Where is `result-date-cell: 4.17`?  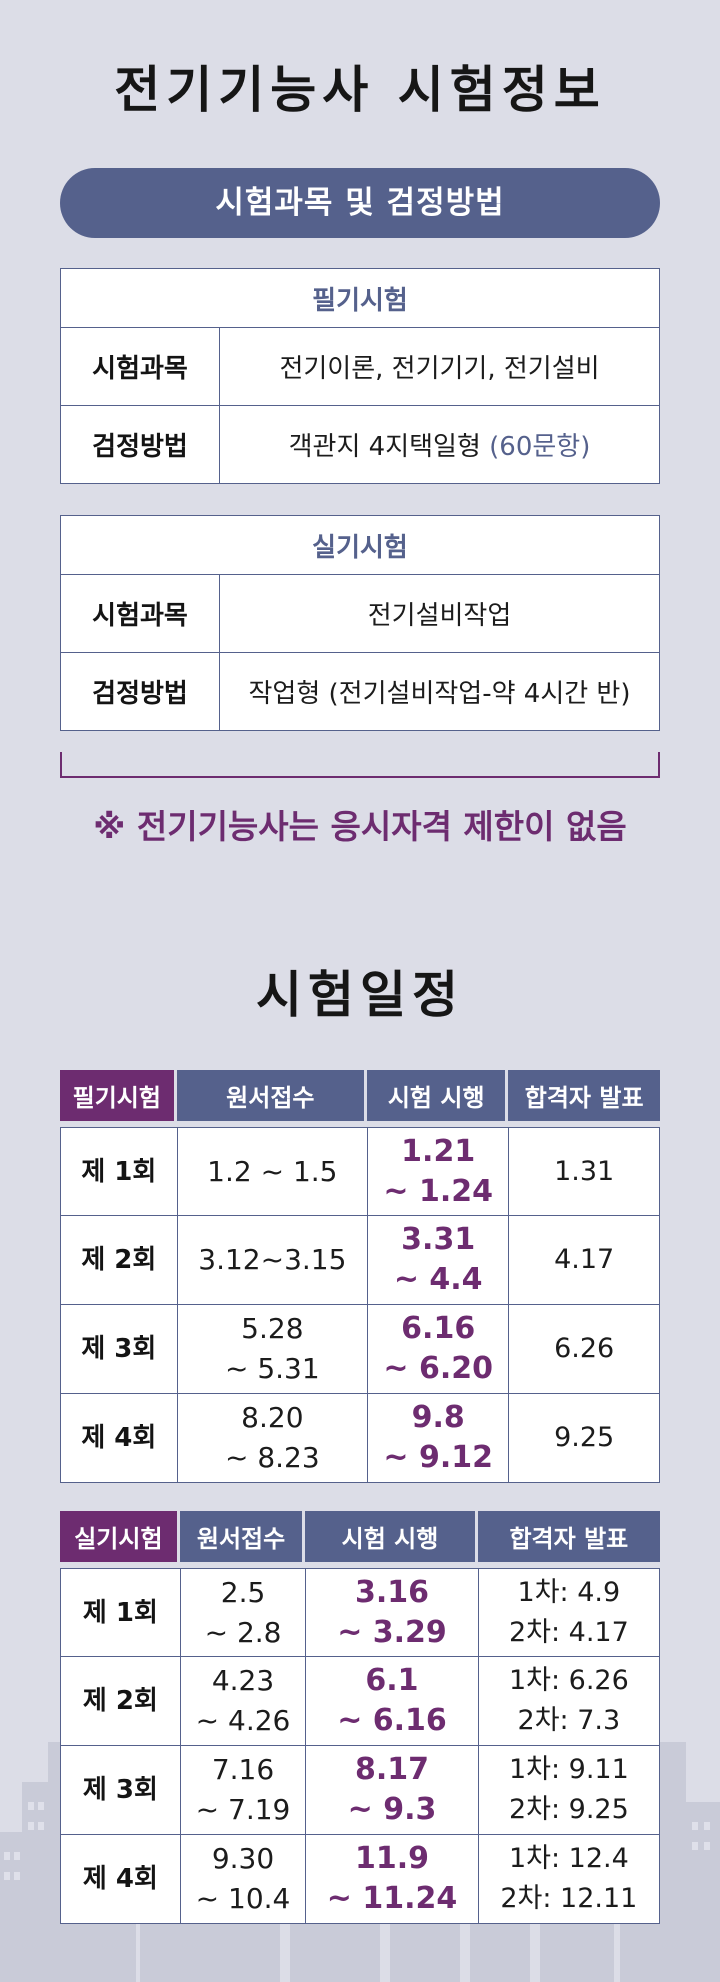 result-date-cell: 4.17 is located at coordinates (584, 1260).